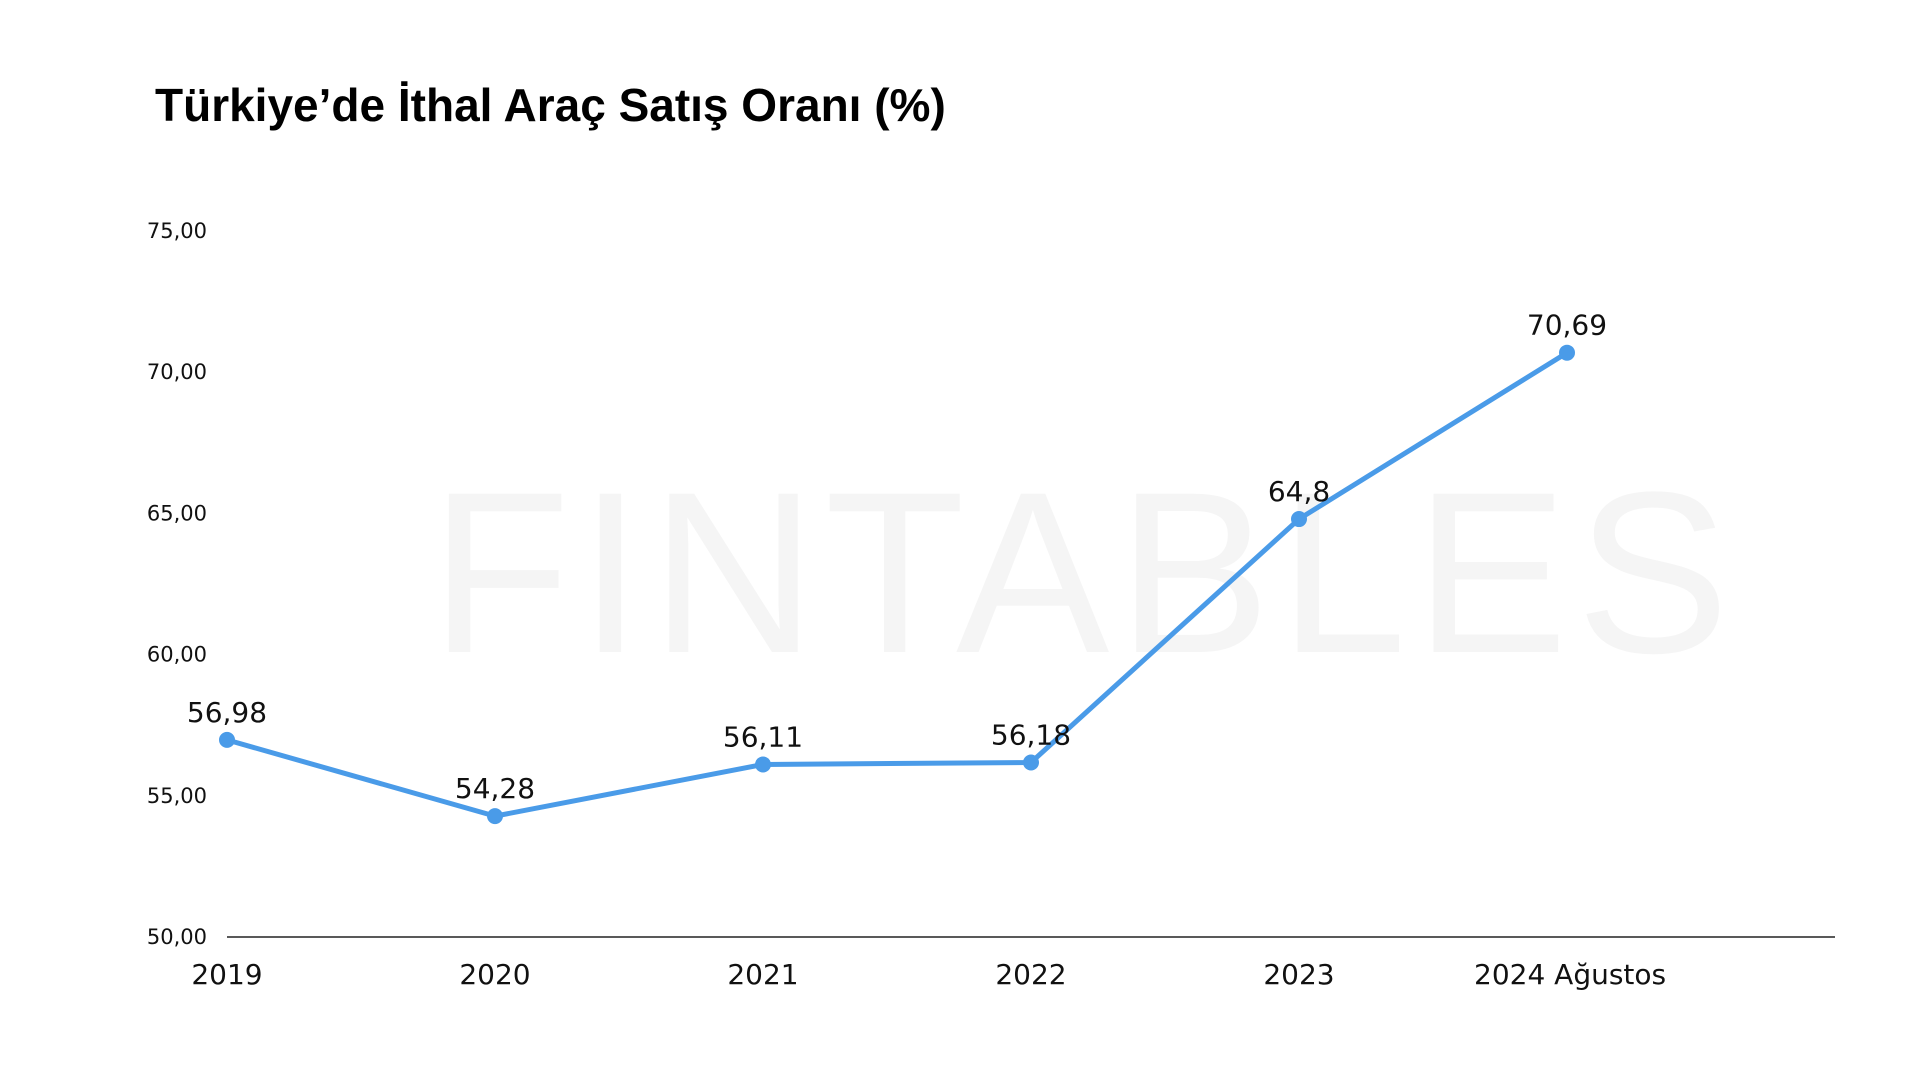  I want to click on y-tick-label: 65,00, so click(177, 513).